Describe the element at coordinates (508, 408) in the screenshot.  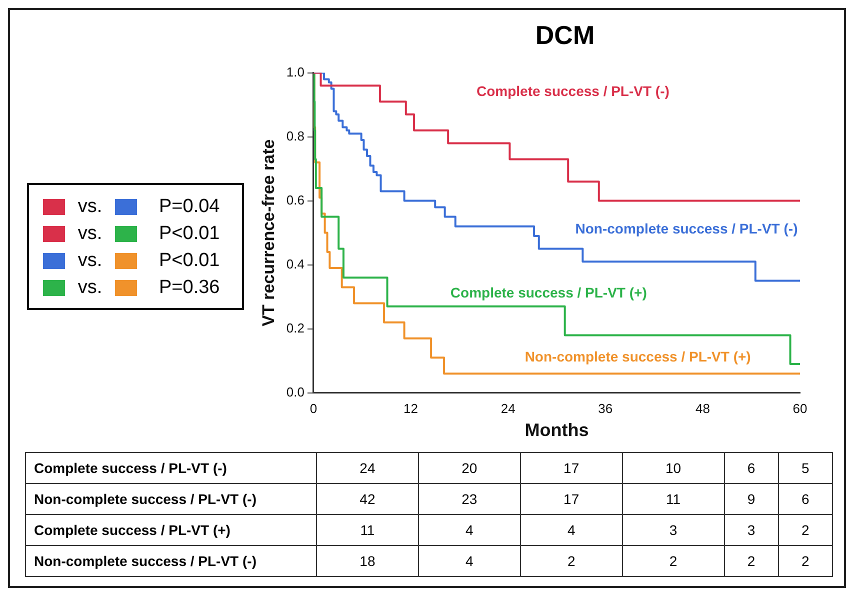
I see `x-tick-label: 24` at that location.